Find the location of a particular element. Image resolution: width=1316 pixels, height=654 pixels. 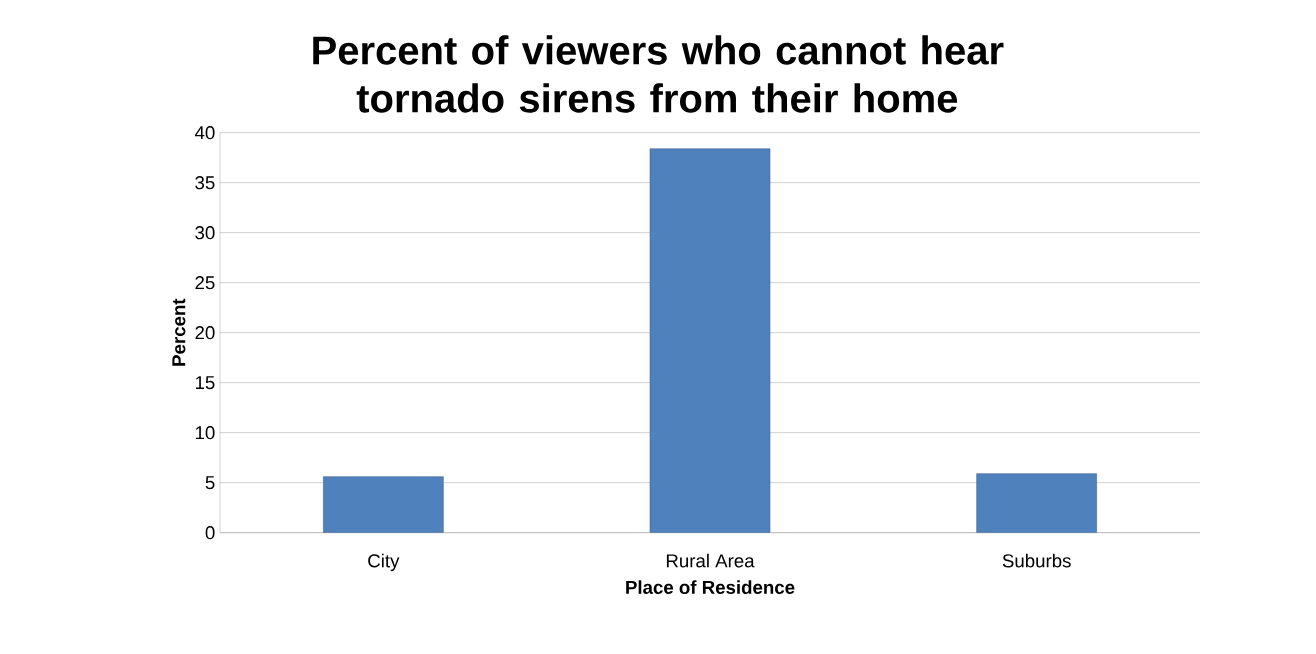

y-tick-label: 15 is located at coordinates (205, 383).